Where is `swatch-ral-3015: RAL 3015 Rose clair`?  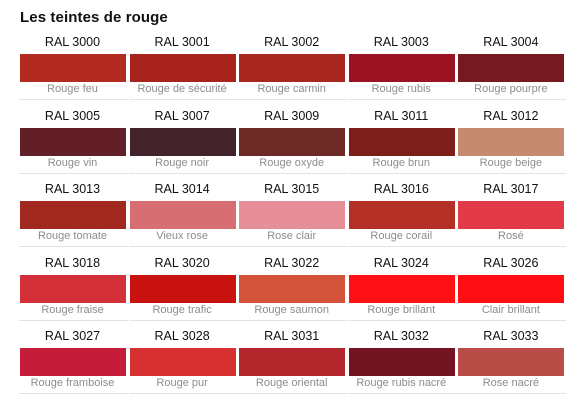
swatch-ral-3015: RAL 3015 Rose clair is located at coordinates (293, 217).